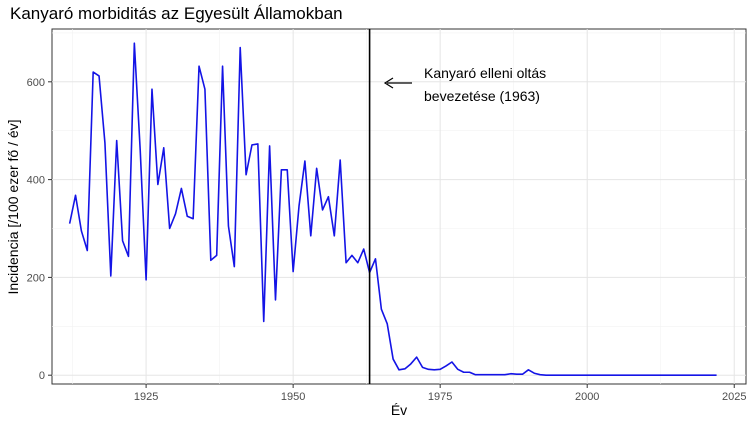 Image resolution: width=756 pixels, height=424 pixels. Describe the element at coordinates (293, 397) in the screenshot. I see `x-tick-label: 1950` at that location.